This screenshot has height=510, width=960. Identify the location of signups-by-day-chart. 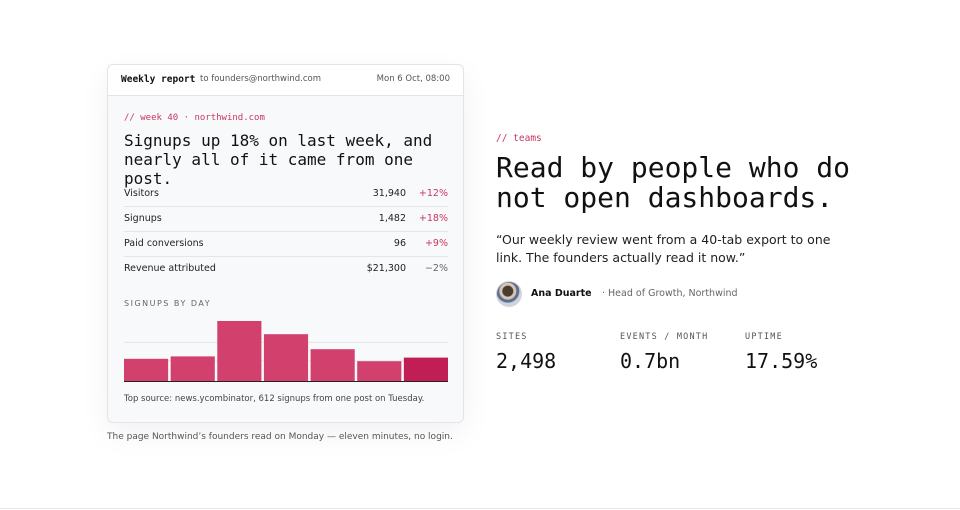
(286, 350).